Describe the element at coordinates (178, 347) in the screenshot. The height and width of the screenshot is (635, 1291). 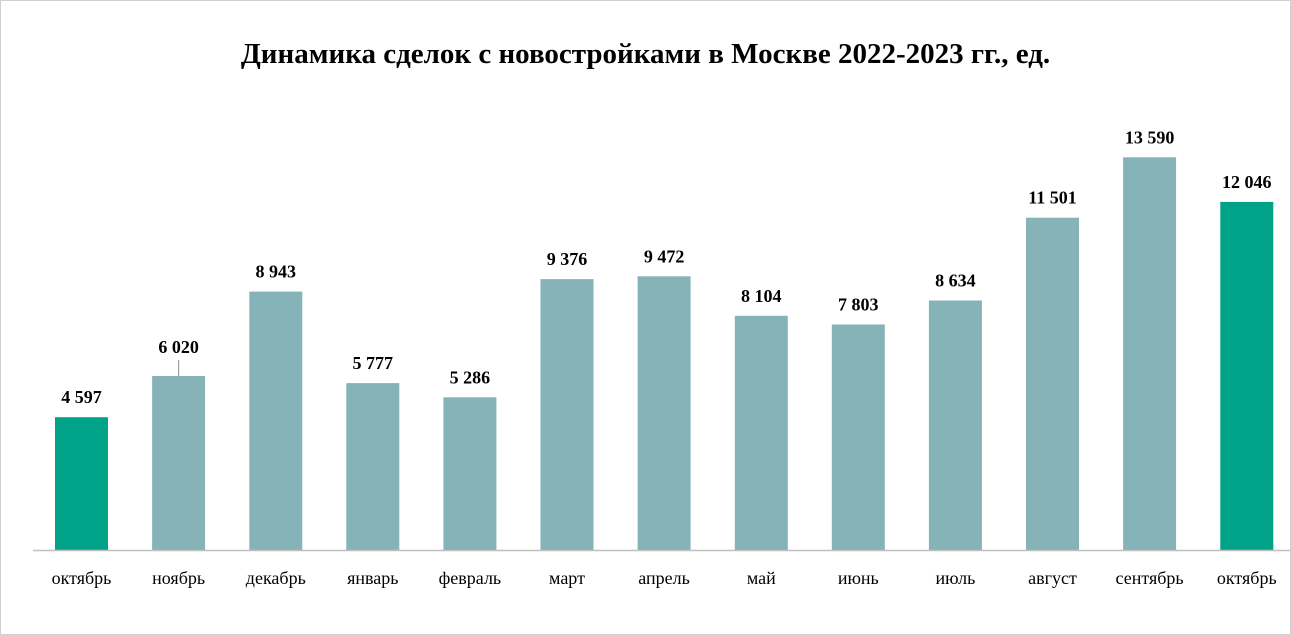
I see `value-label-2: 6 020` at that location.